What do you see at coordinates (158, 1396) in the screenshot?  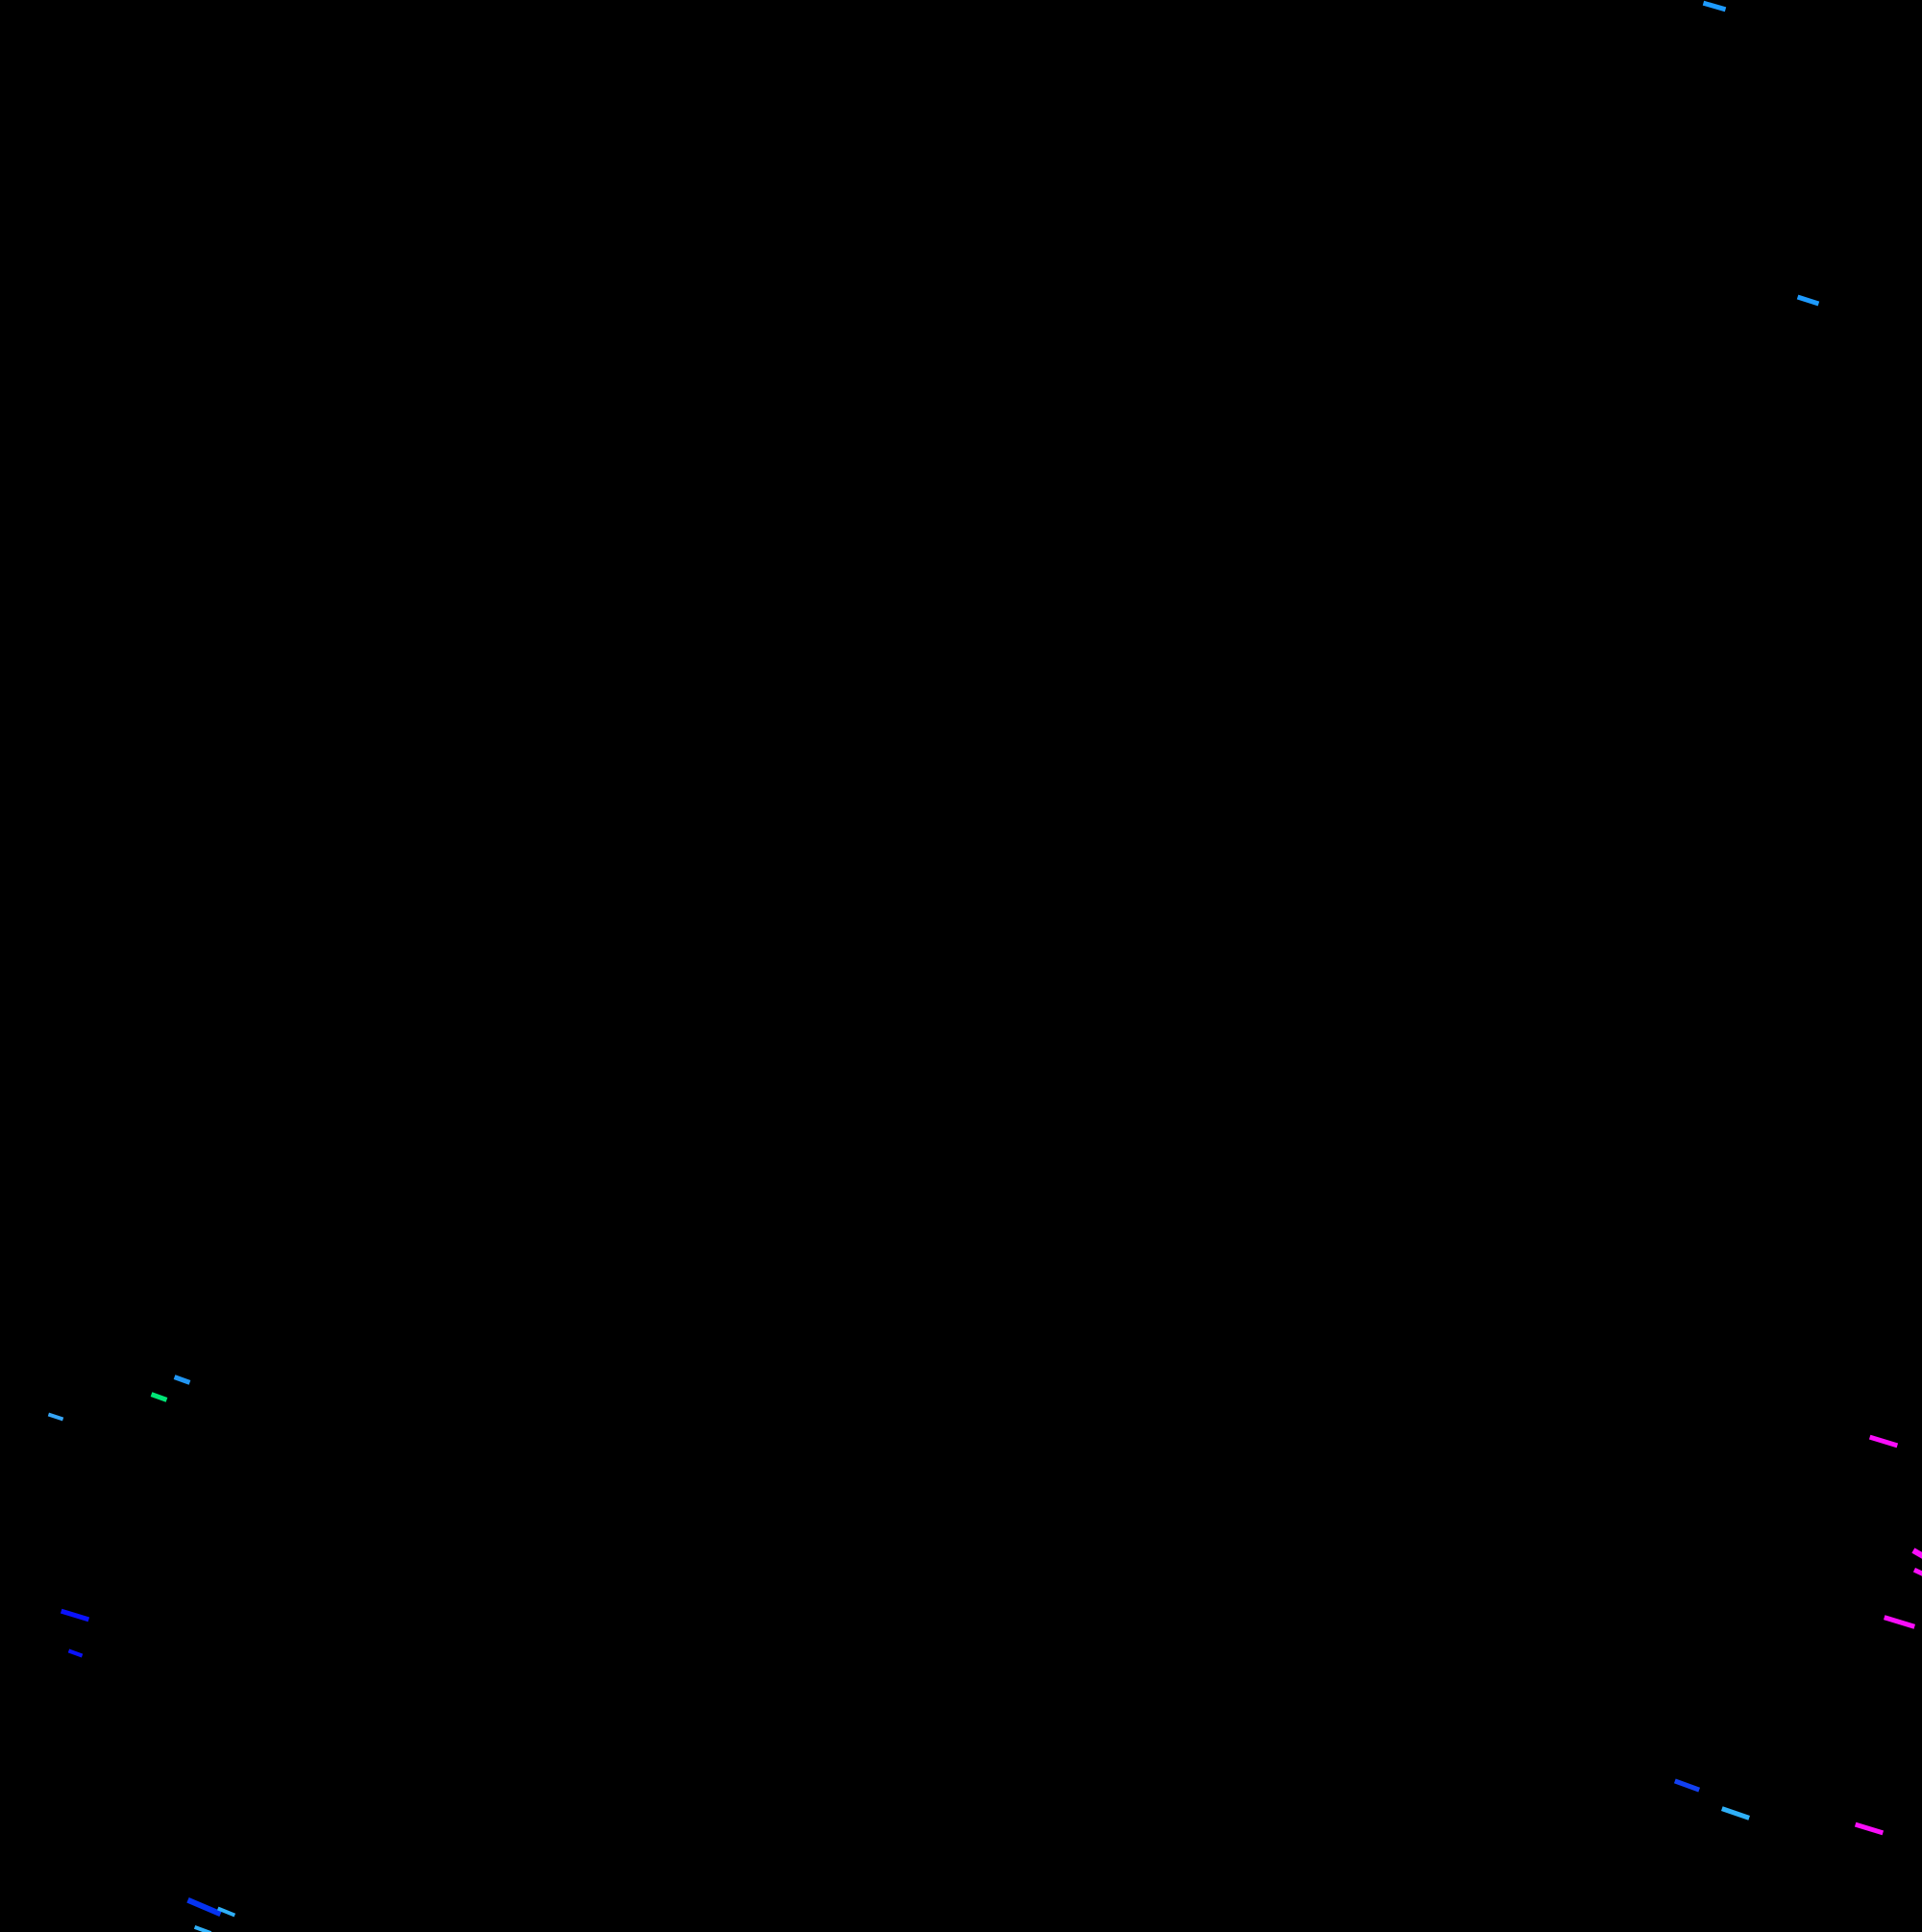 I see `streak-left-cluster-green` at bounding box center [158, 1396].